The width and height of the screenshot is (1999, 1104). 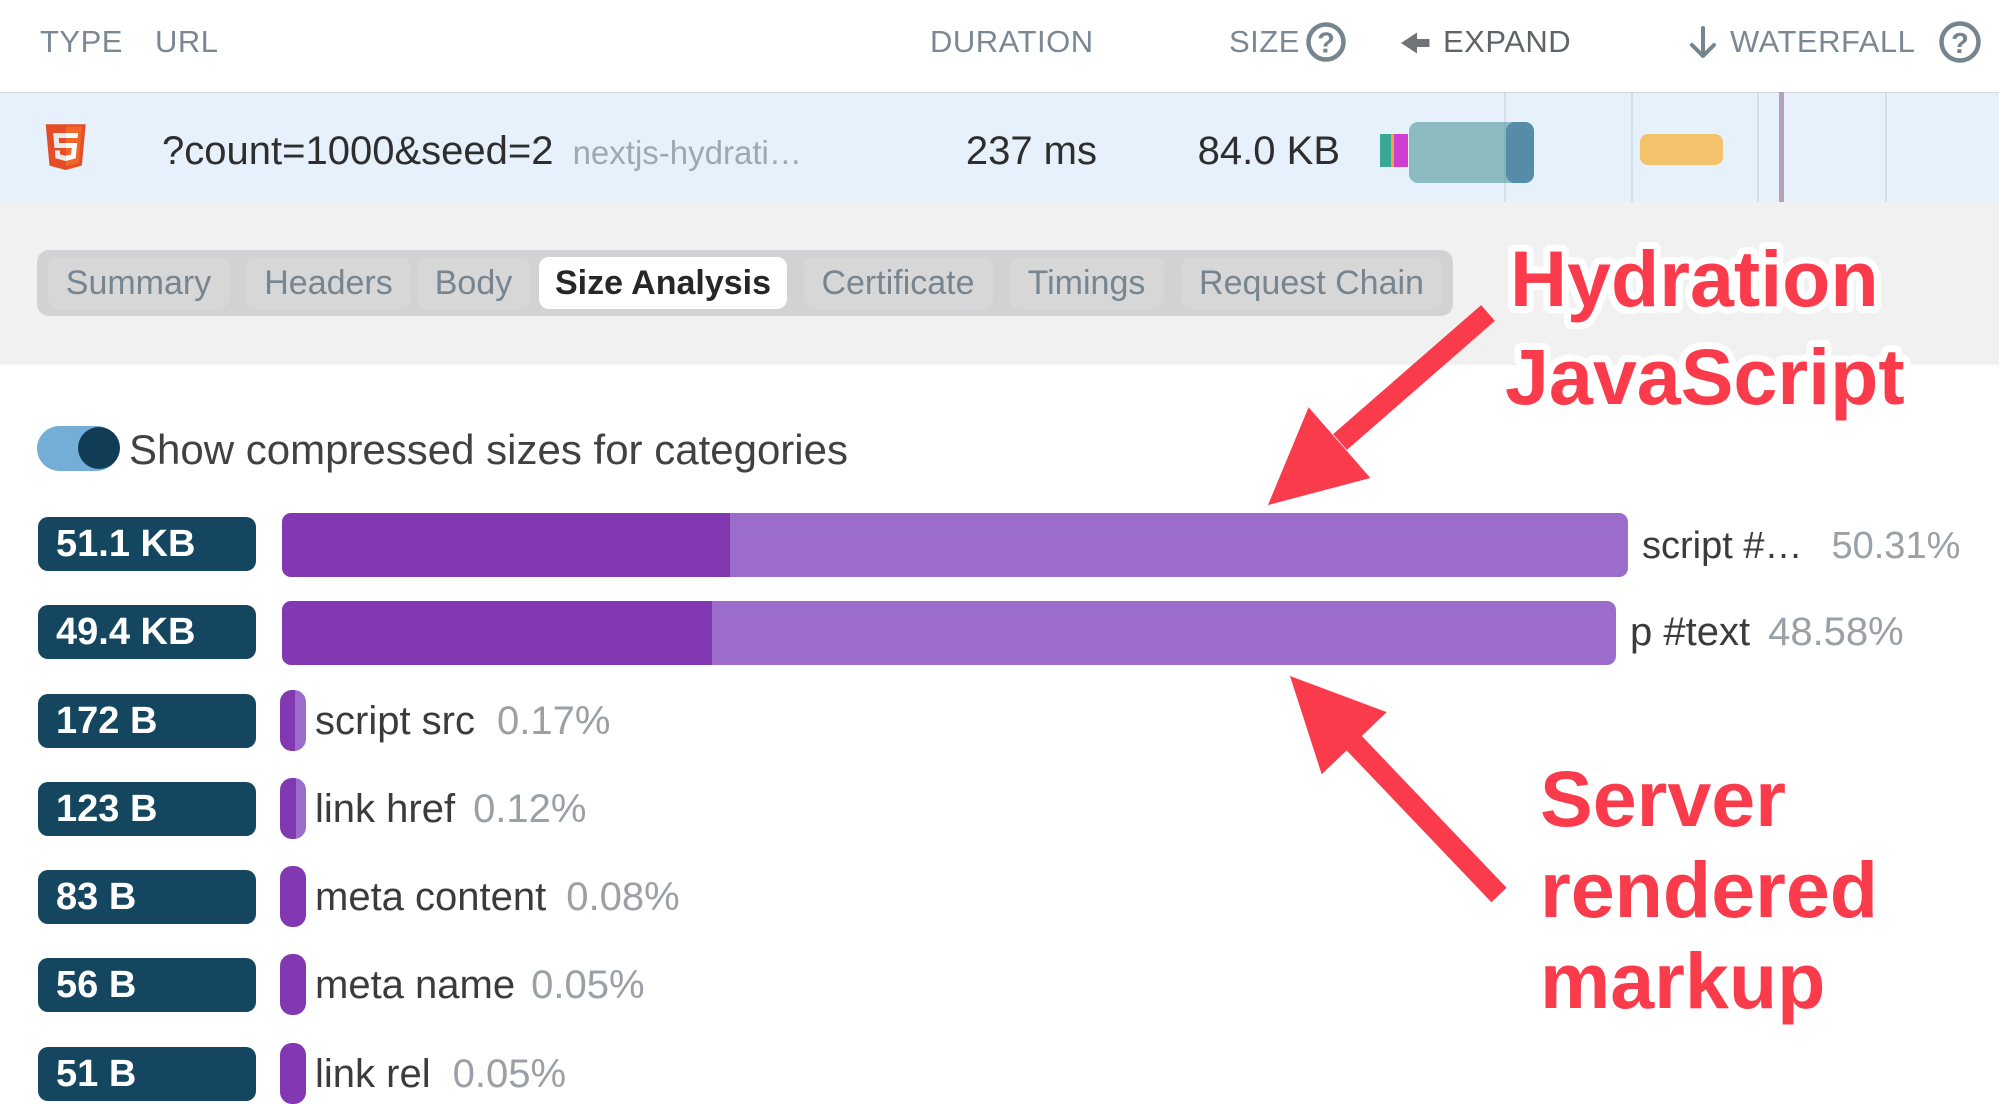 What do you see at coordinates (1709, 889) in the screenshot?
I see `svg-text: rendered` at bounding box center [1709, 889].